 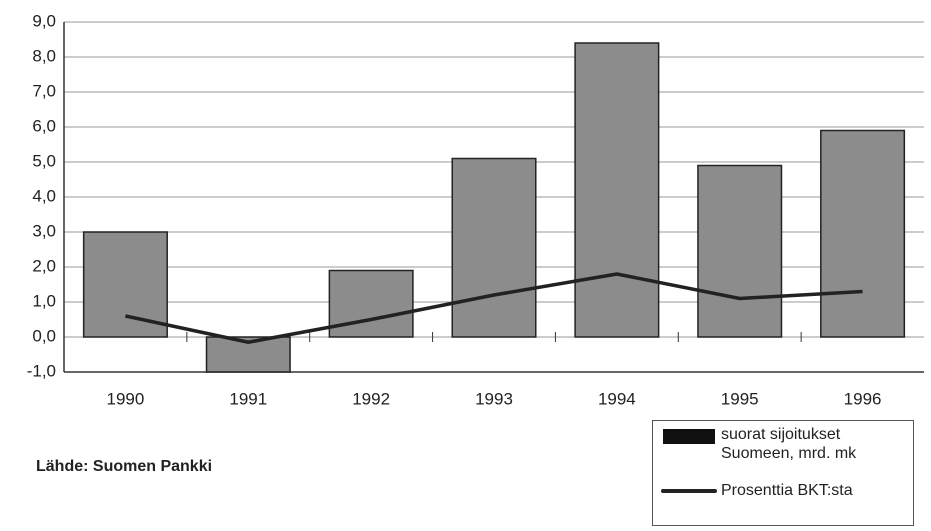 I want to click on y-tick-label: 8,0, so click(x=44, y=55).